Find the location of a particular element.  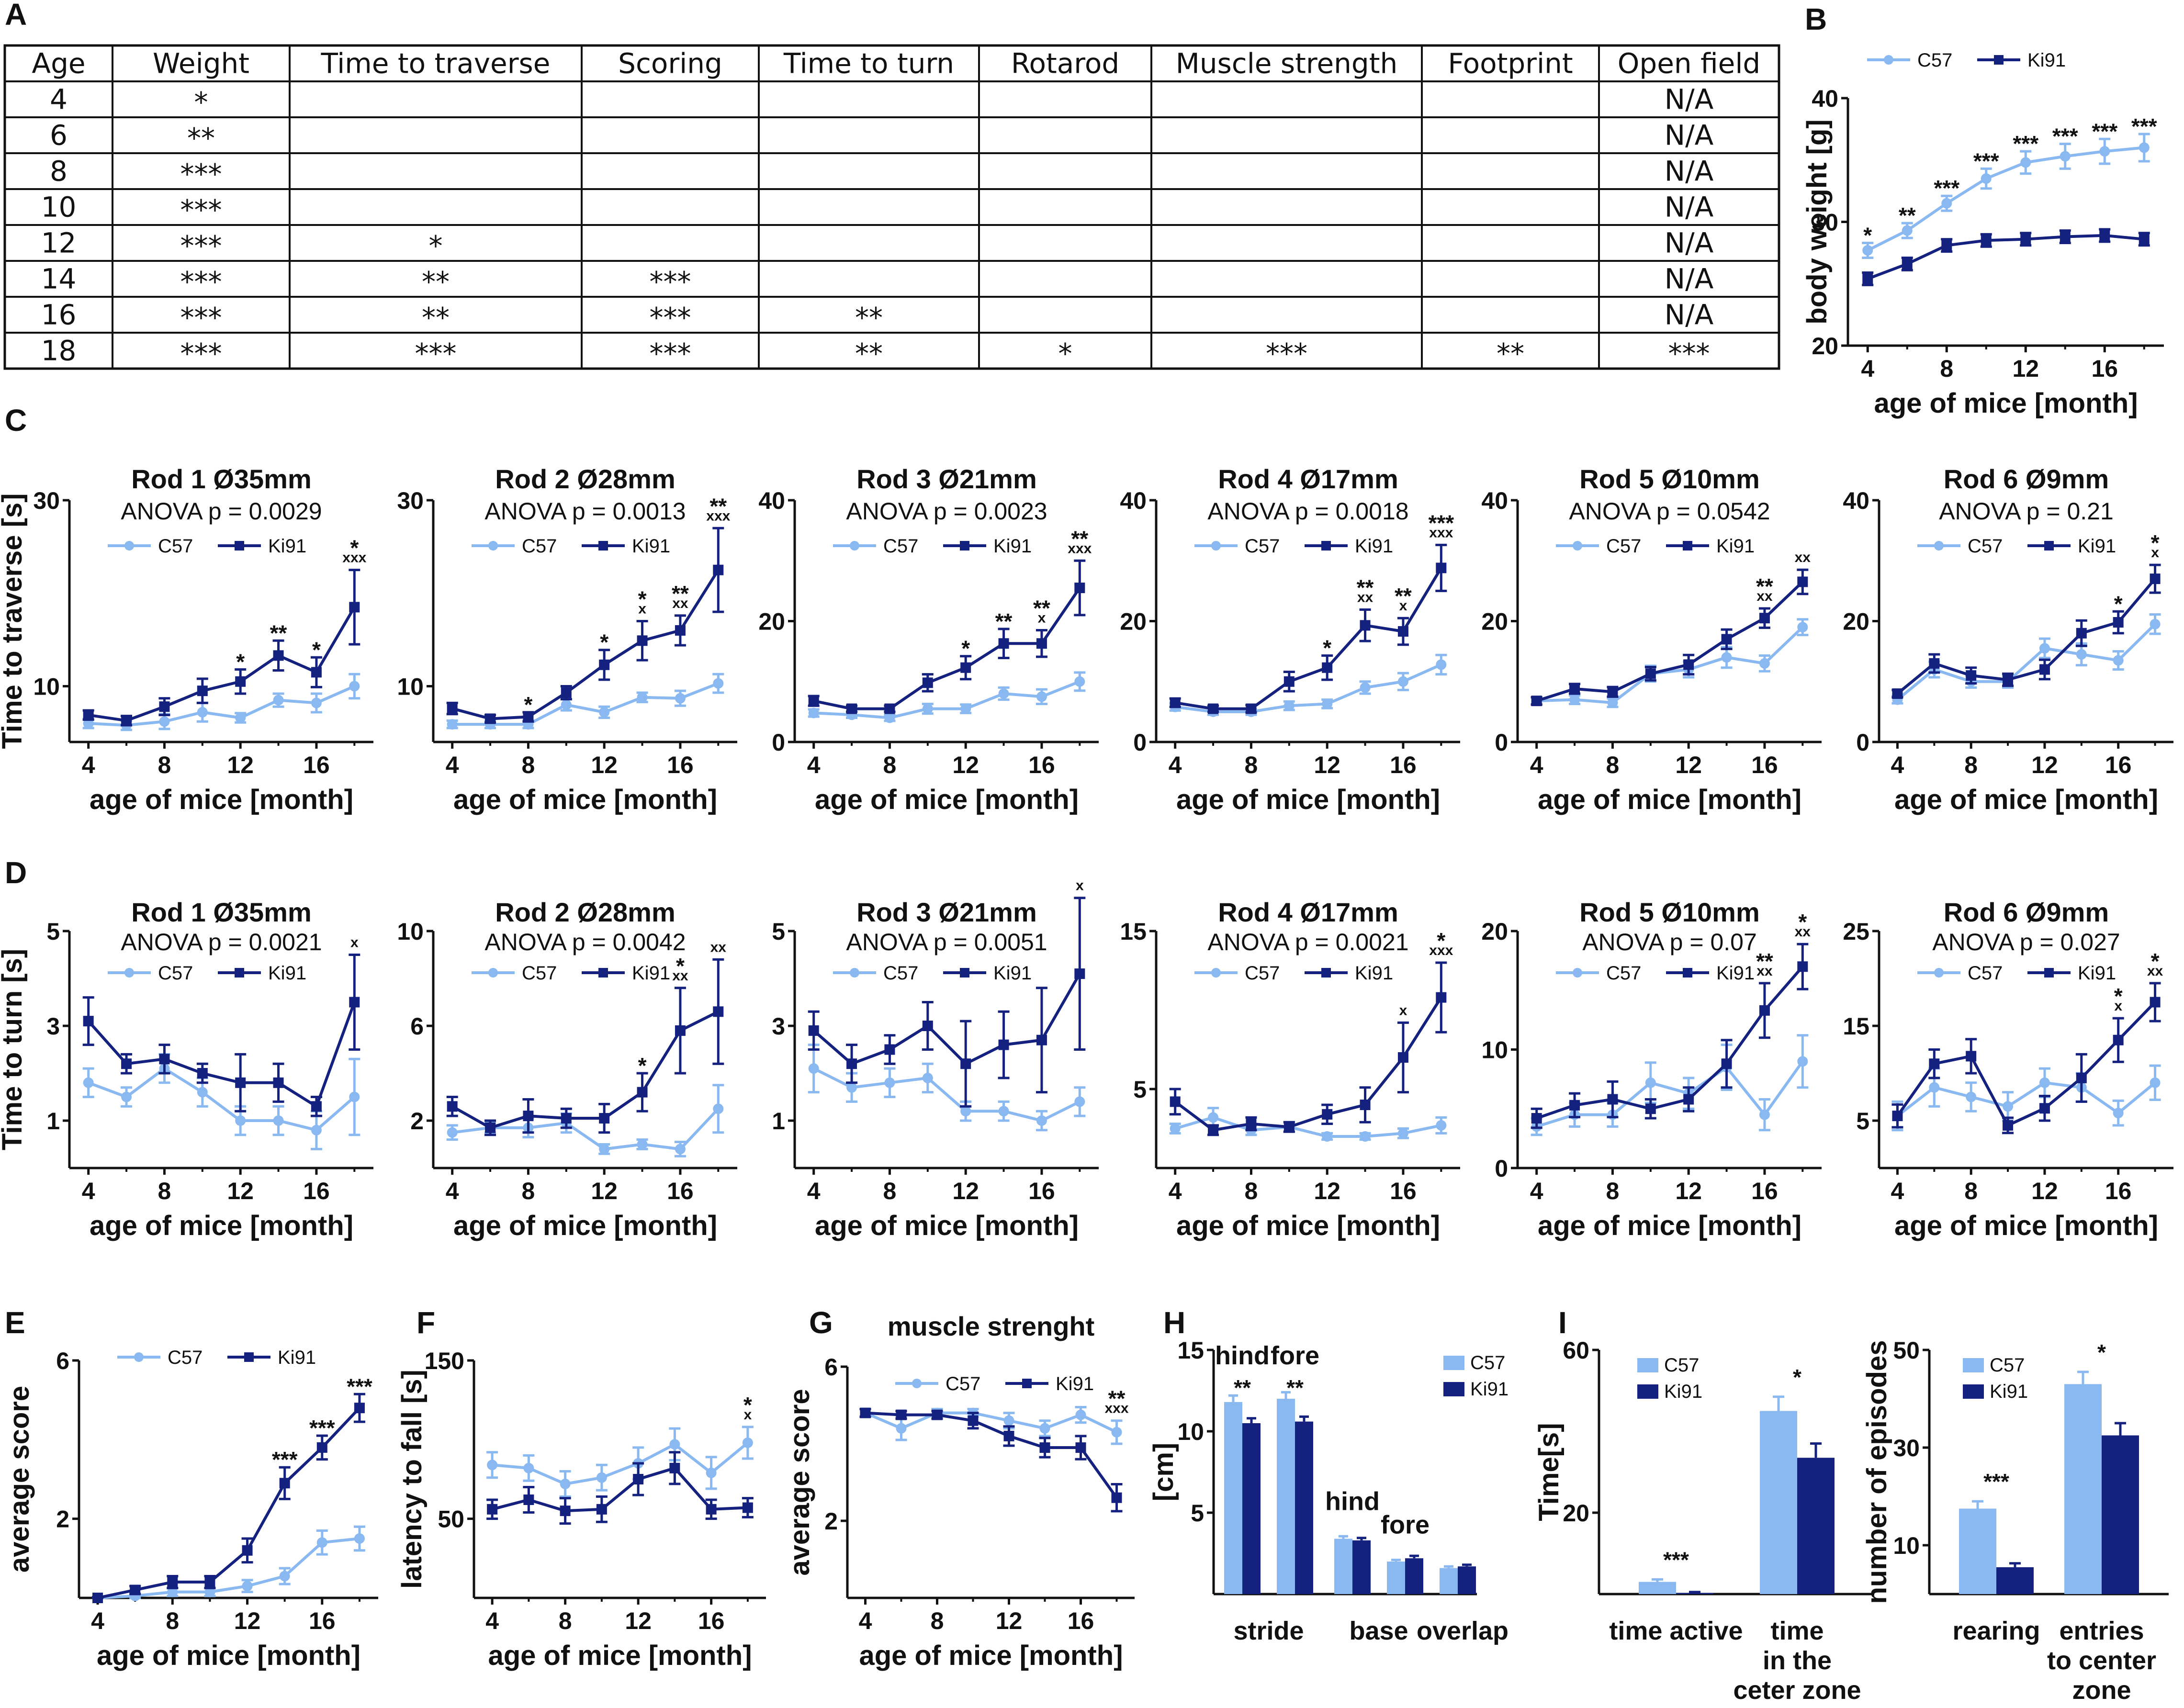

category-label-line: time is located at coordinates (1797, 1631).